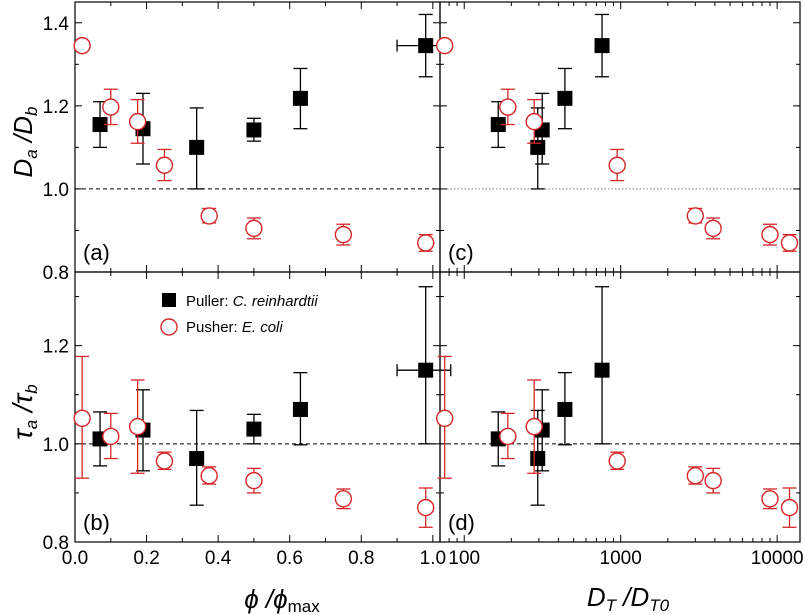 This screenshot has width=803, height=615. What do you see at coordinates (22, 434) in the screenshot?
I see `y-axis-label-bottom-main: τ` at bounding box center [22, 434].